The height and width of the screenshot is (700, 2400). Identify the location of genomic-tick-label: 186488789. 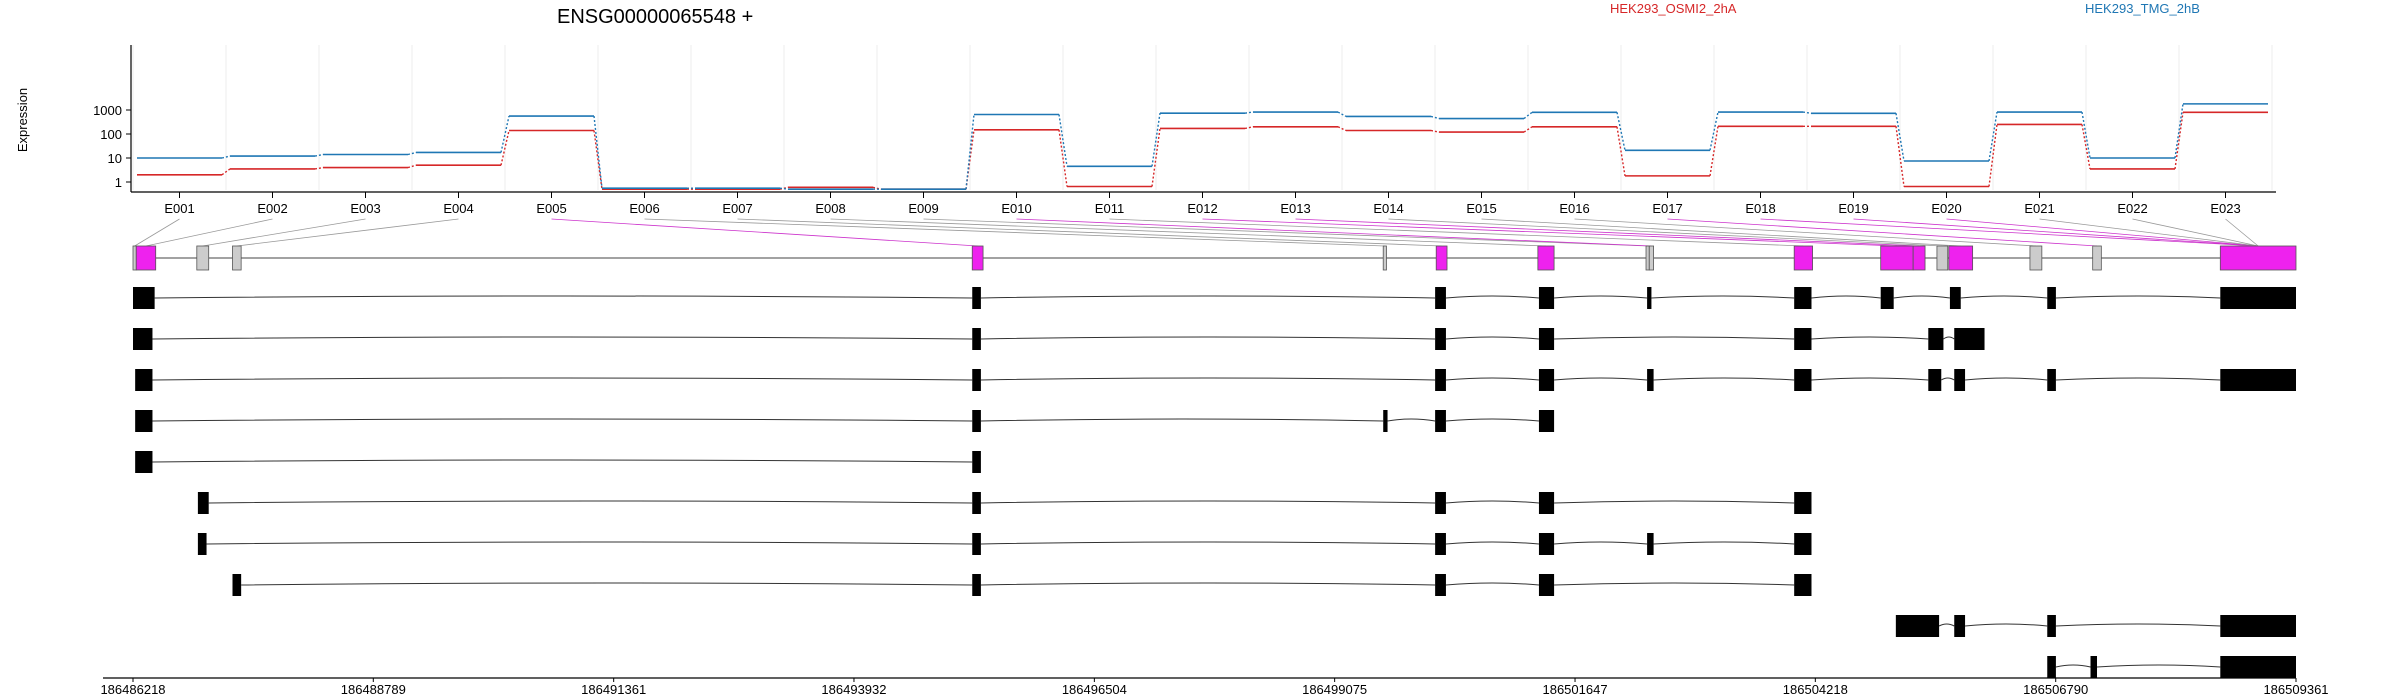
(373, 689).